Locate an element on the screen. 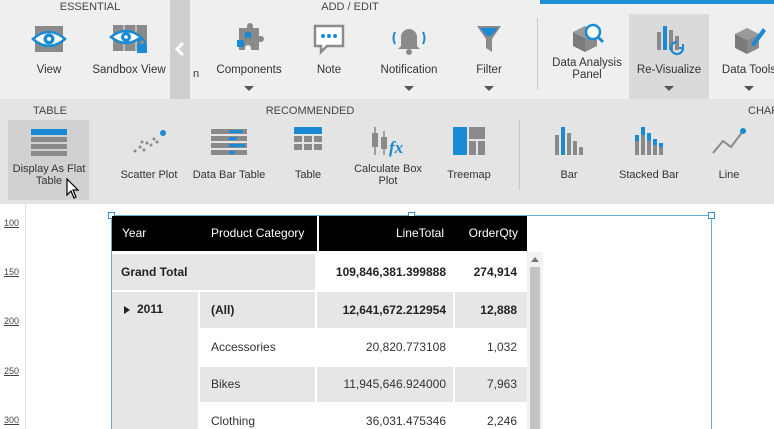  notification-dropdown-caret is located at coordinates (409, 88).